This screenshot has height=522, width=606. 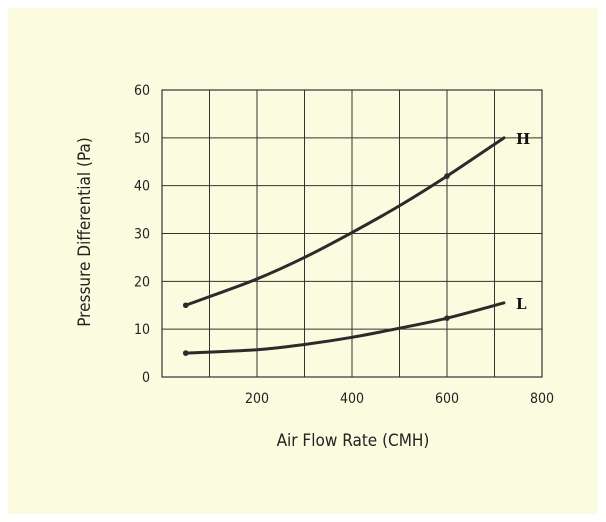 What do you see at coordinates (542, 399) in the screenshot?
I see `x-tick-label: 800` at bounding box center [542, 399].